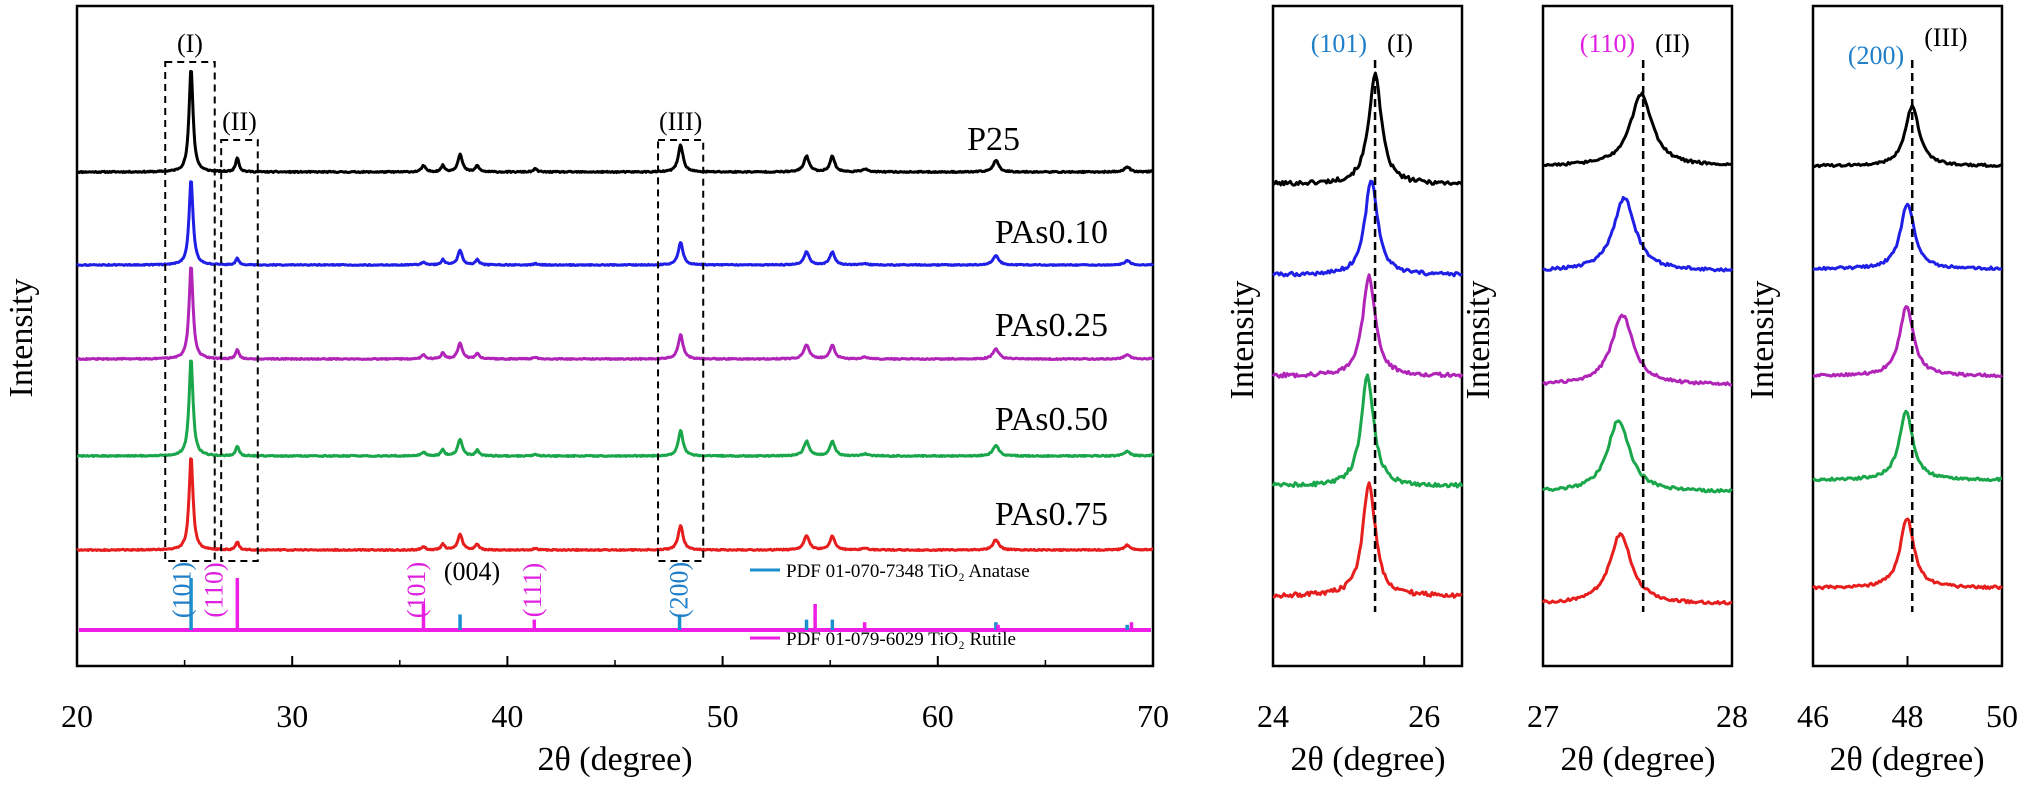  I want to click on inset-I-x-axis-label: 2θ (degree), so click(1367, 759).